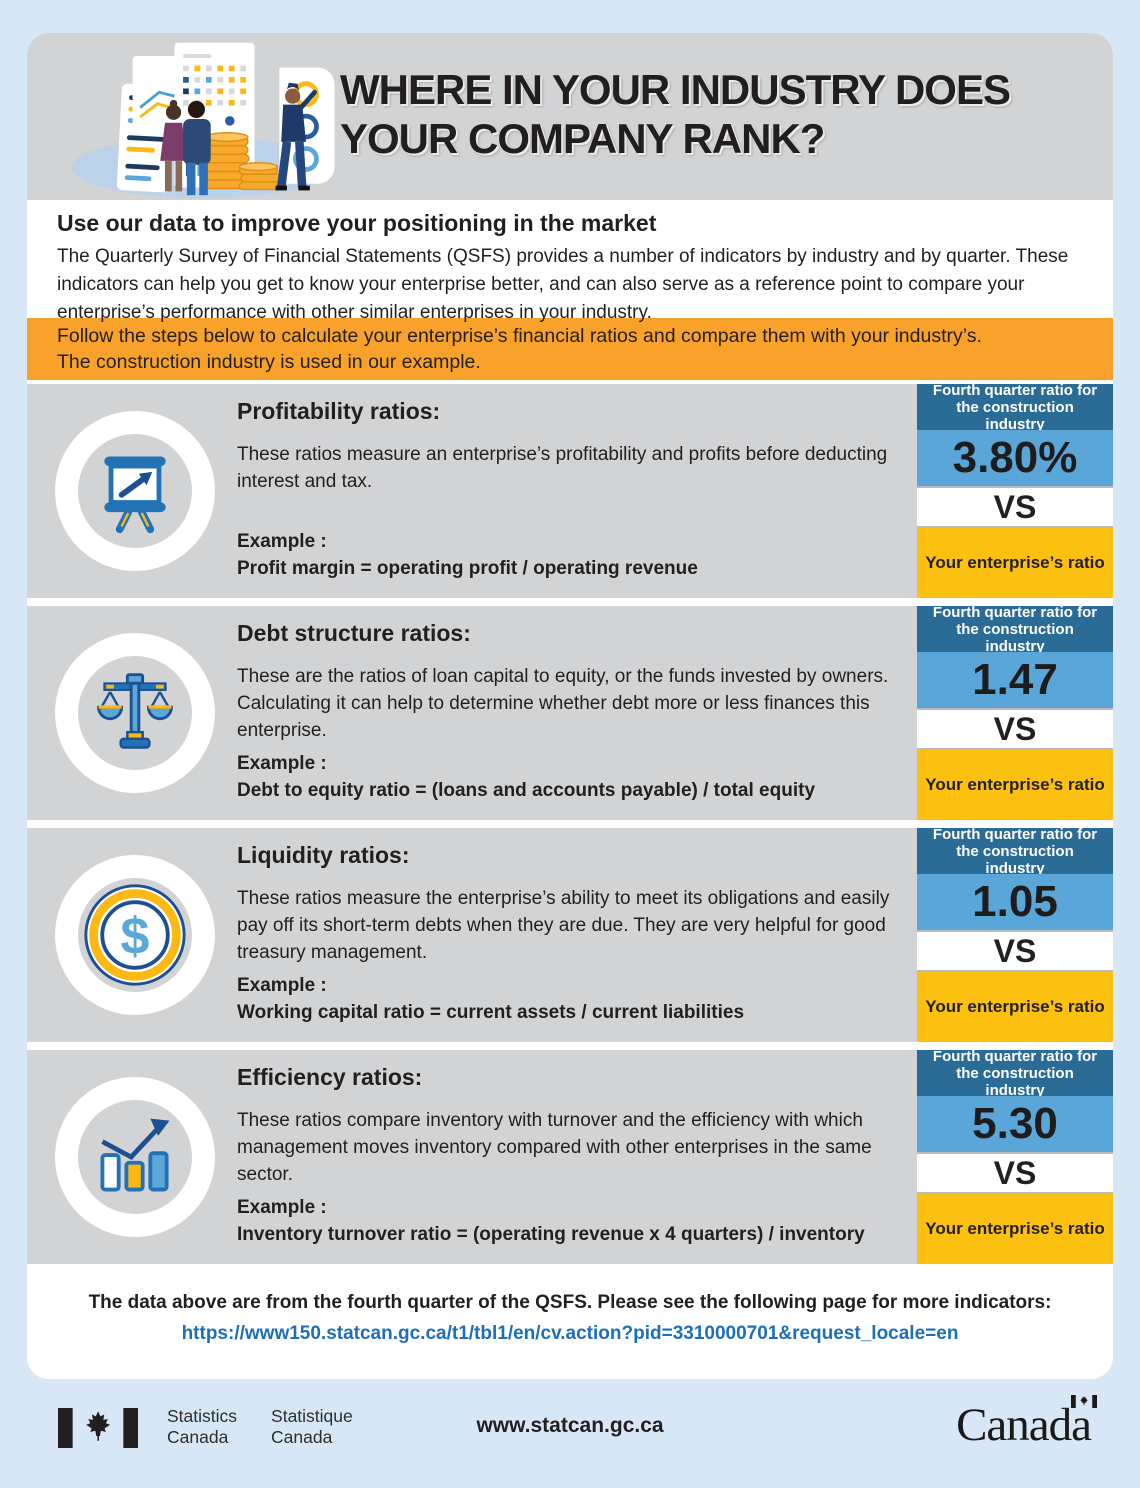 The height and width of the screenshot is (1488, 1140). What do you see at coordinates (1084, 1401) in the screenshot?
I see `wordmark-flag-icon` at bounding box center [1084, 1401].